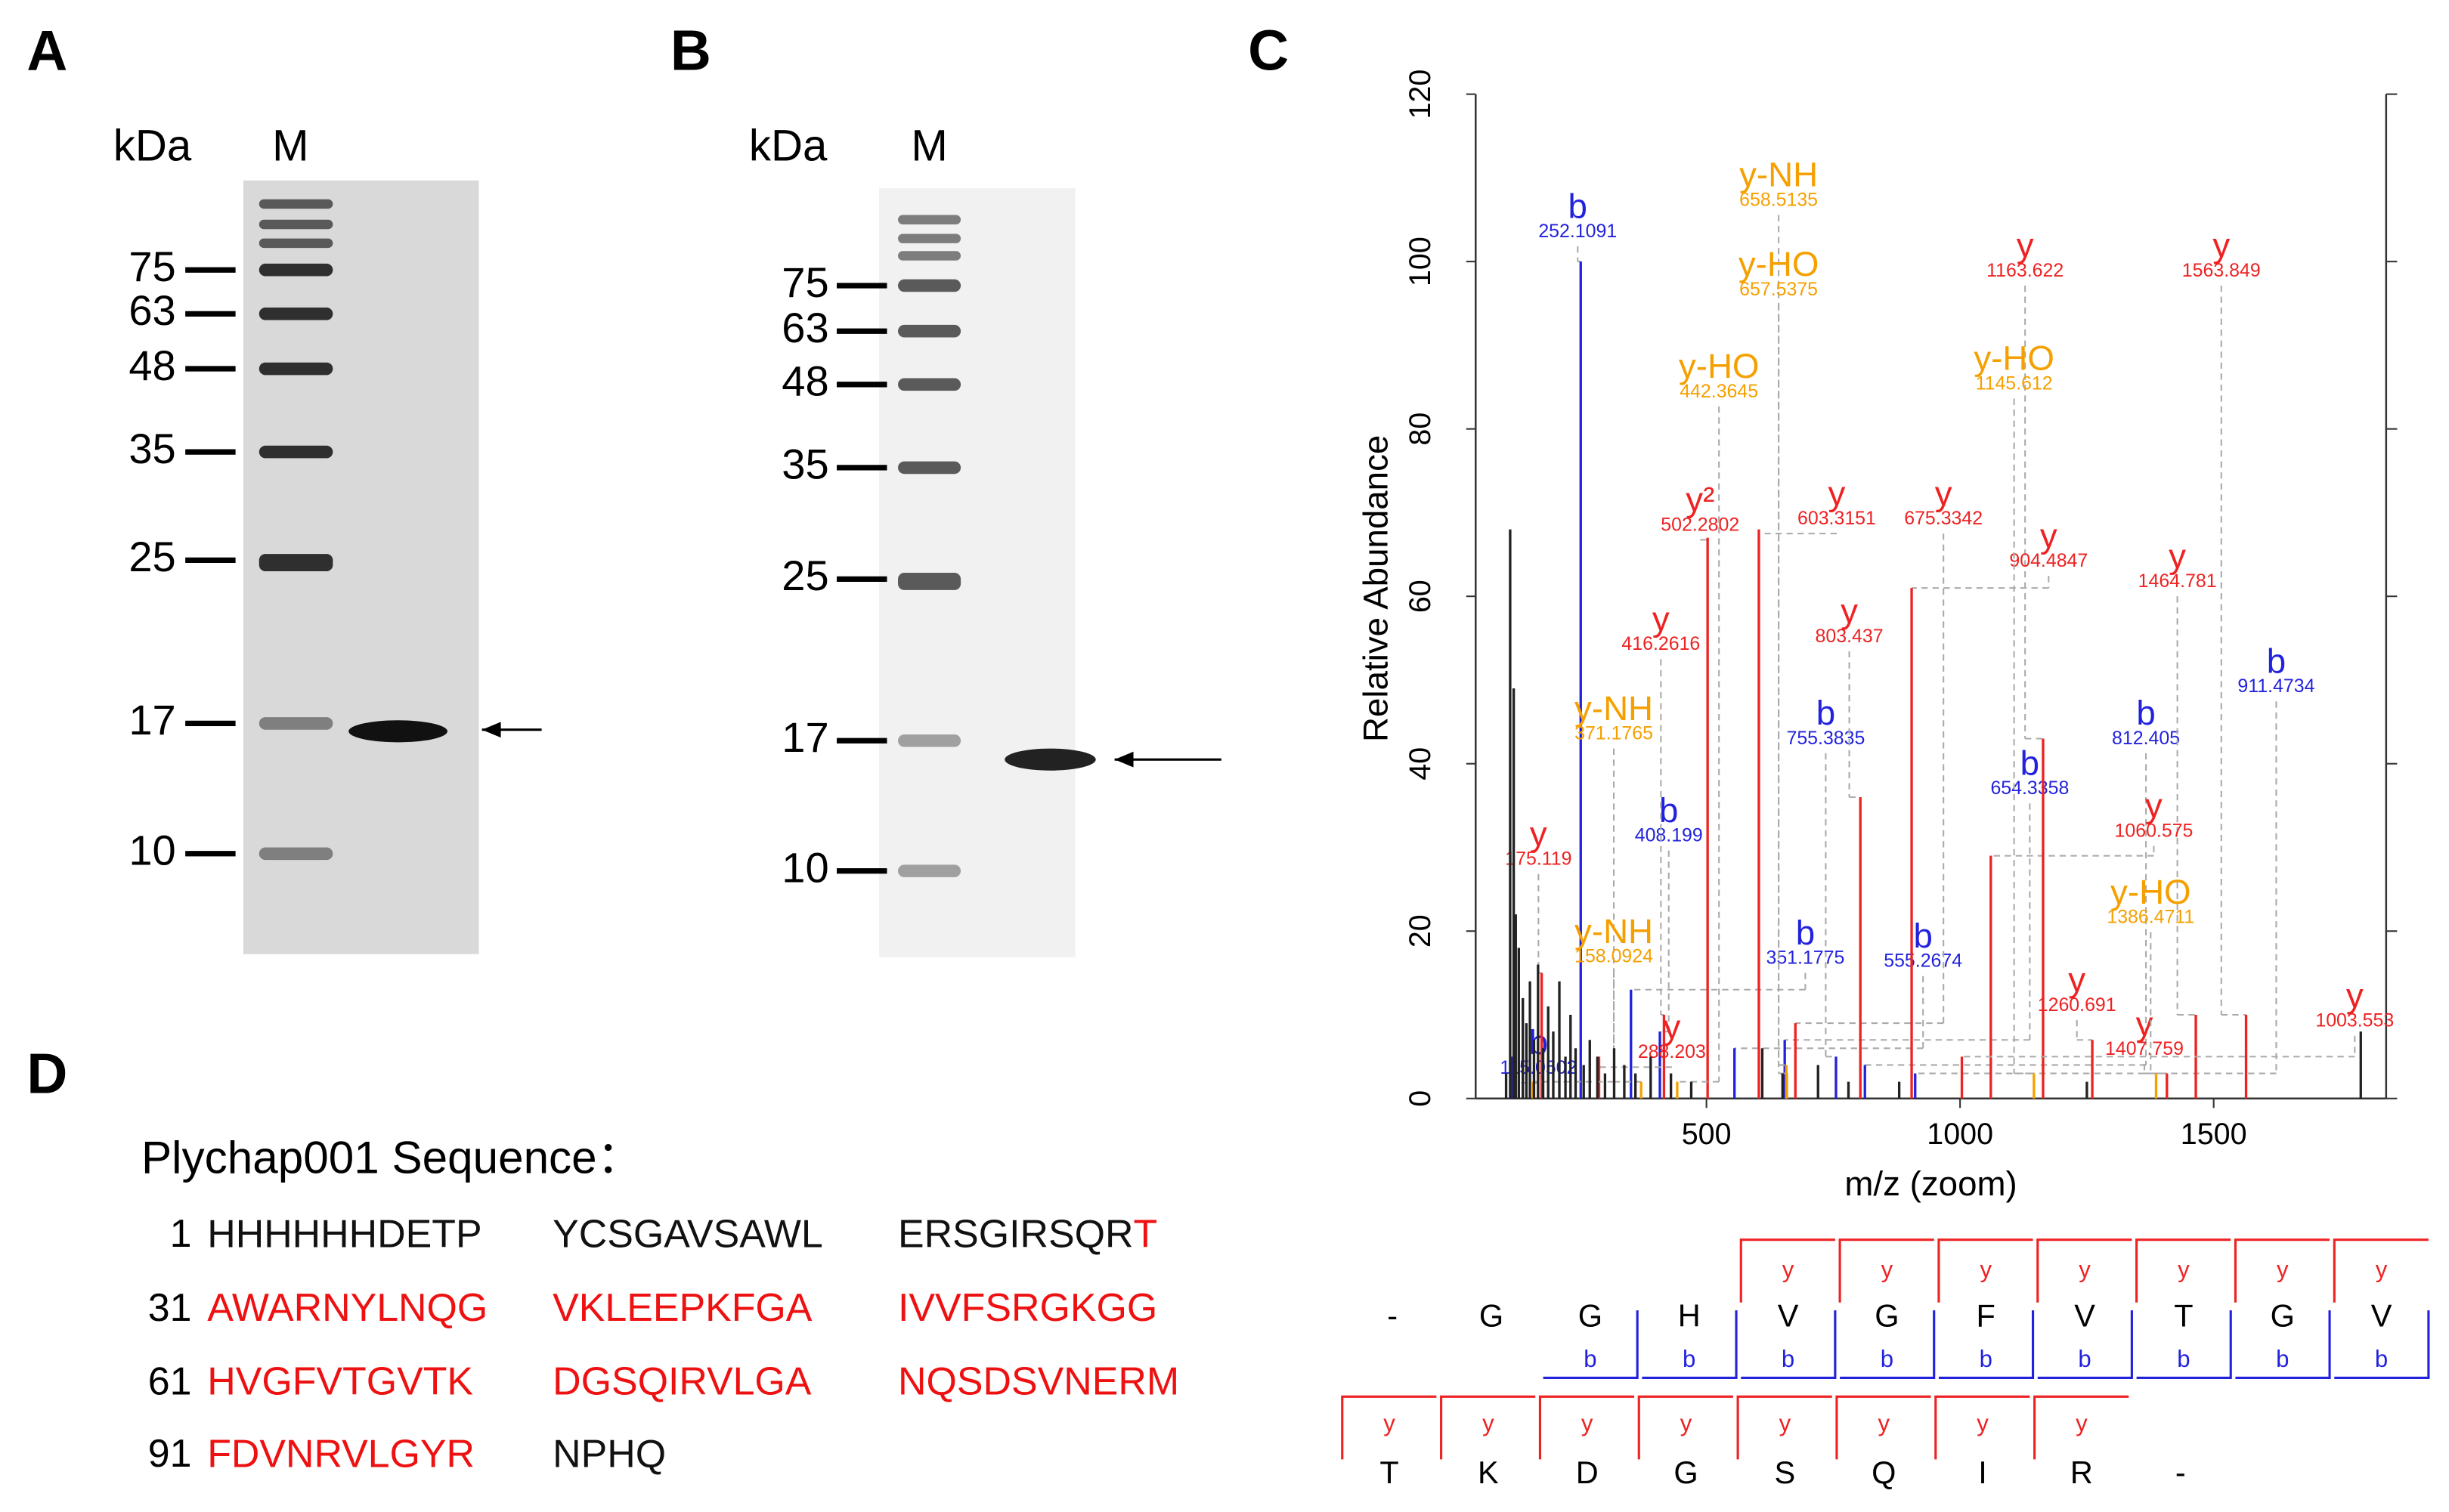 Image resolution: width=2449 pixels, height=1512 pixels. Describe the element at coordinates (2077, 1005) in the screenshot. I see `mz-label: 1260.691` at that location.